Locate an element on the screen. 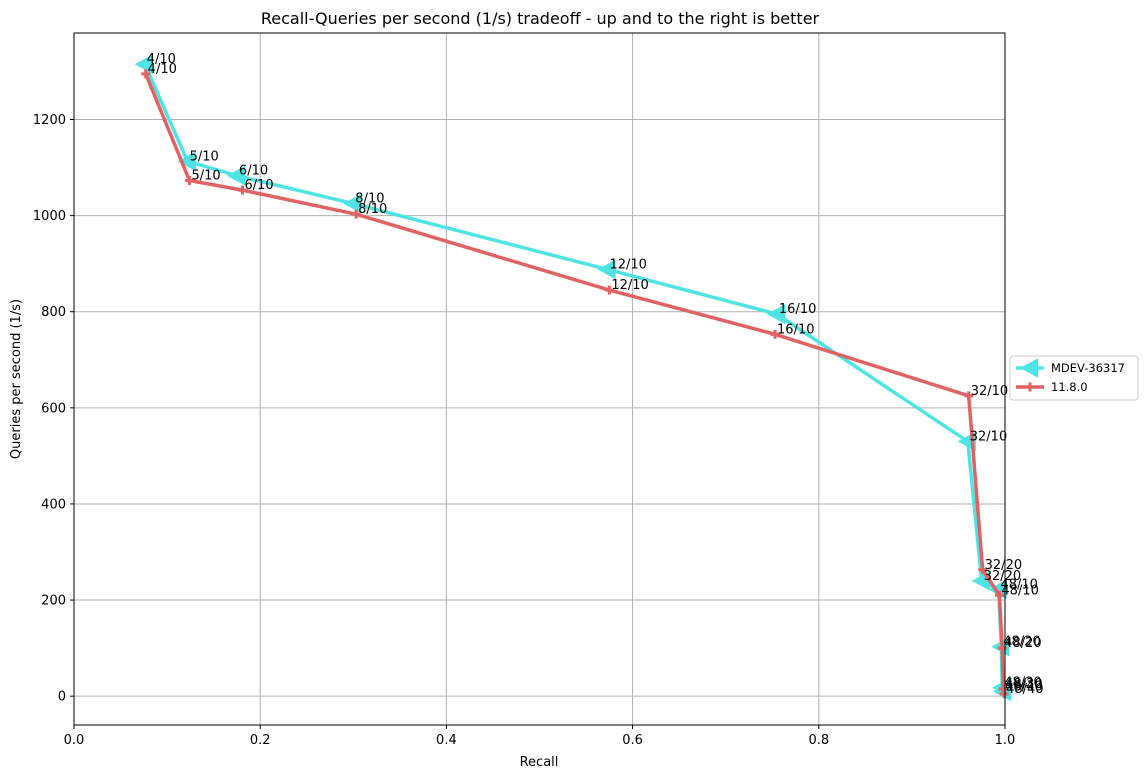  x-tick-label: 0.4 is located at coordinates (446, 740).